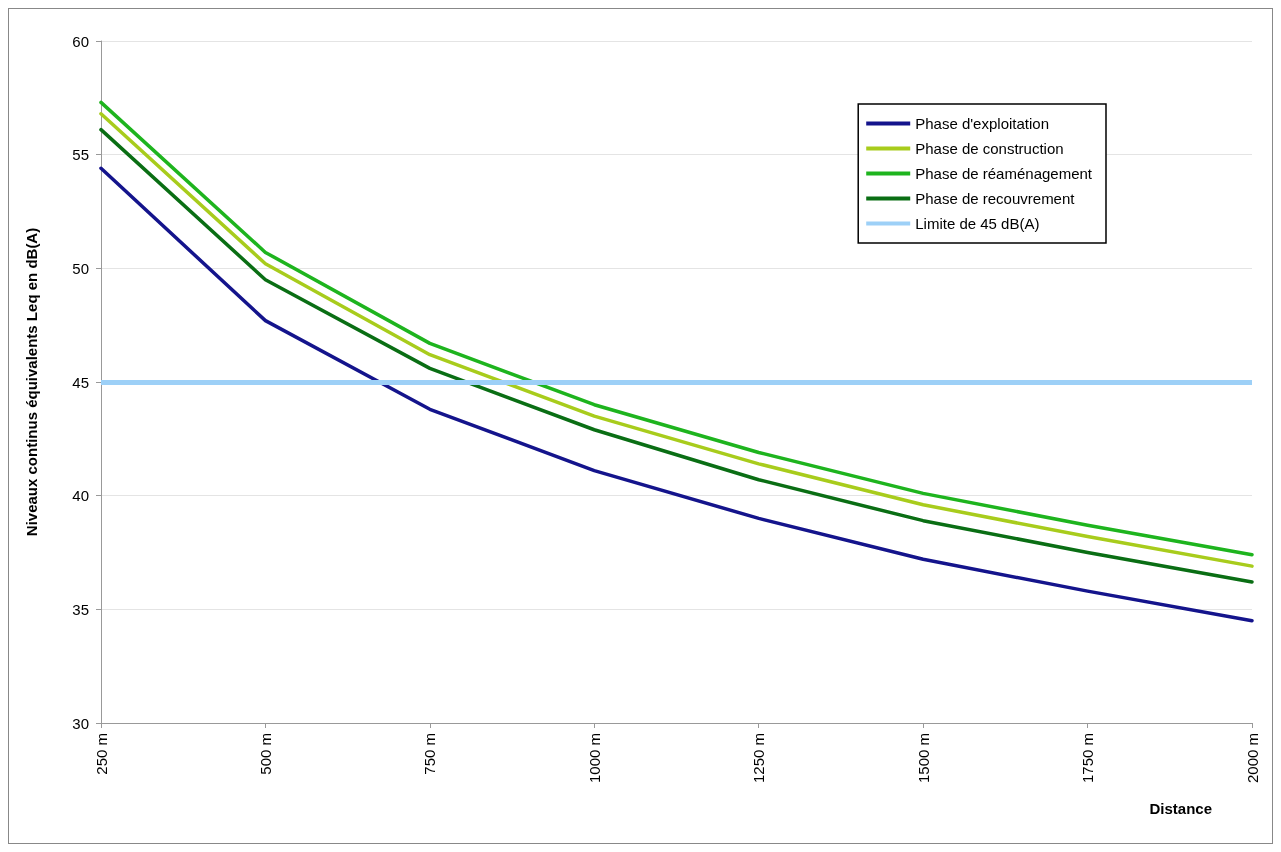 The height and width of the screenshot is (852, 1281). What do you see at coordinates (80, 41) in the screenshot?
I see `y-tick-label: 60` at bounding box center [80, 41].